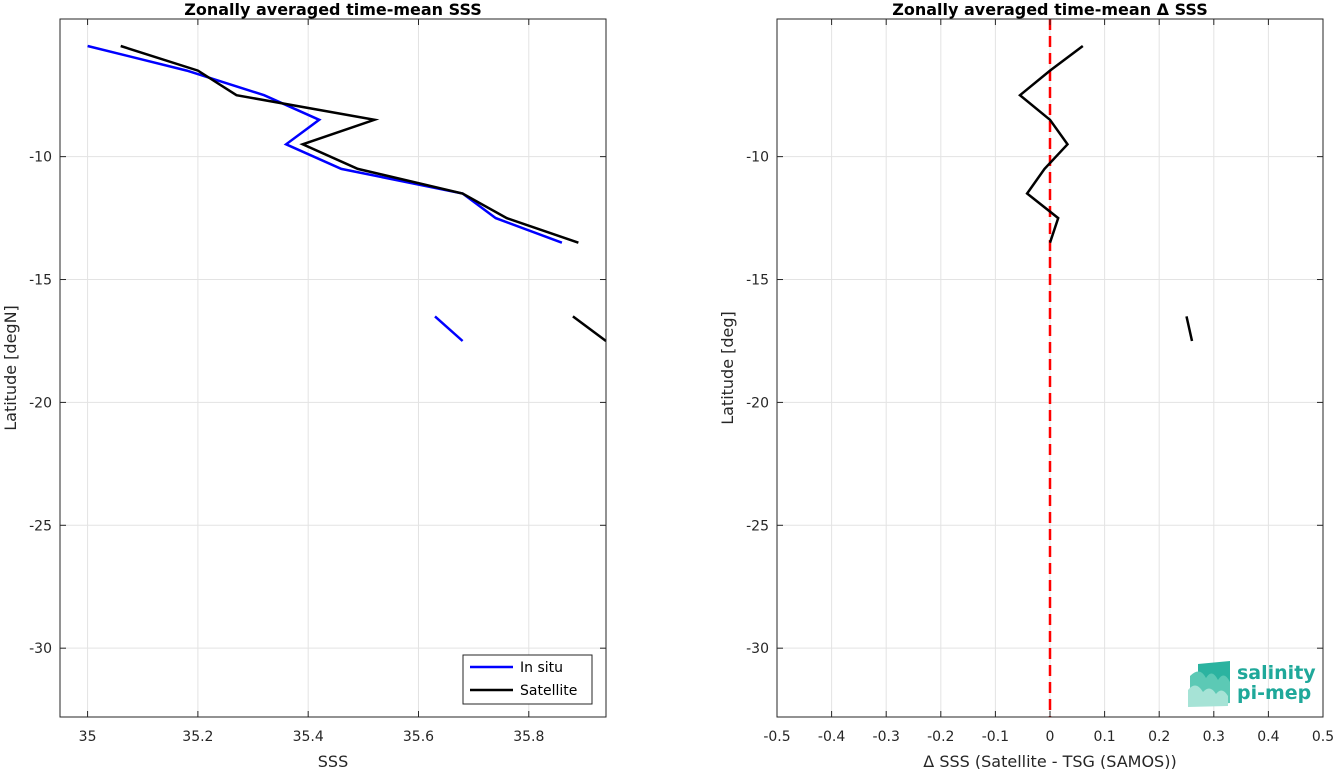  What do you see at coordinates (10, 368) in the screenshot?
I see `left-y-axis-label: Latitude [degN]` at bounding box center [10, 368].